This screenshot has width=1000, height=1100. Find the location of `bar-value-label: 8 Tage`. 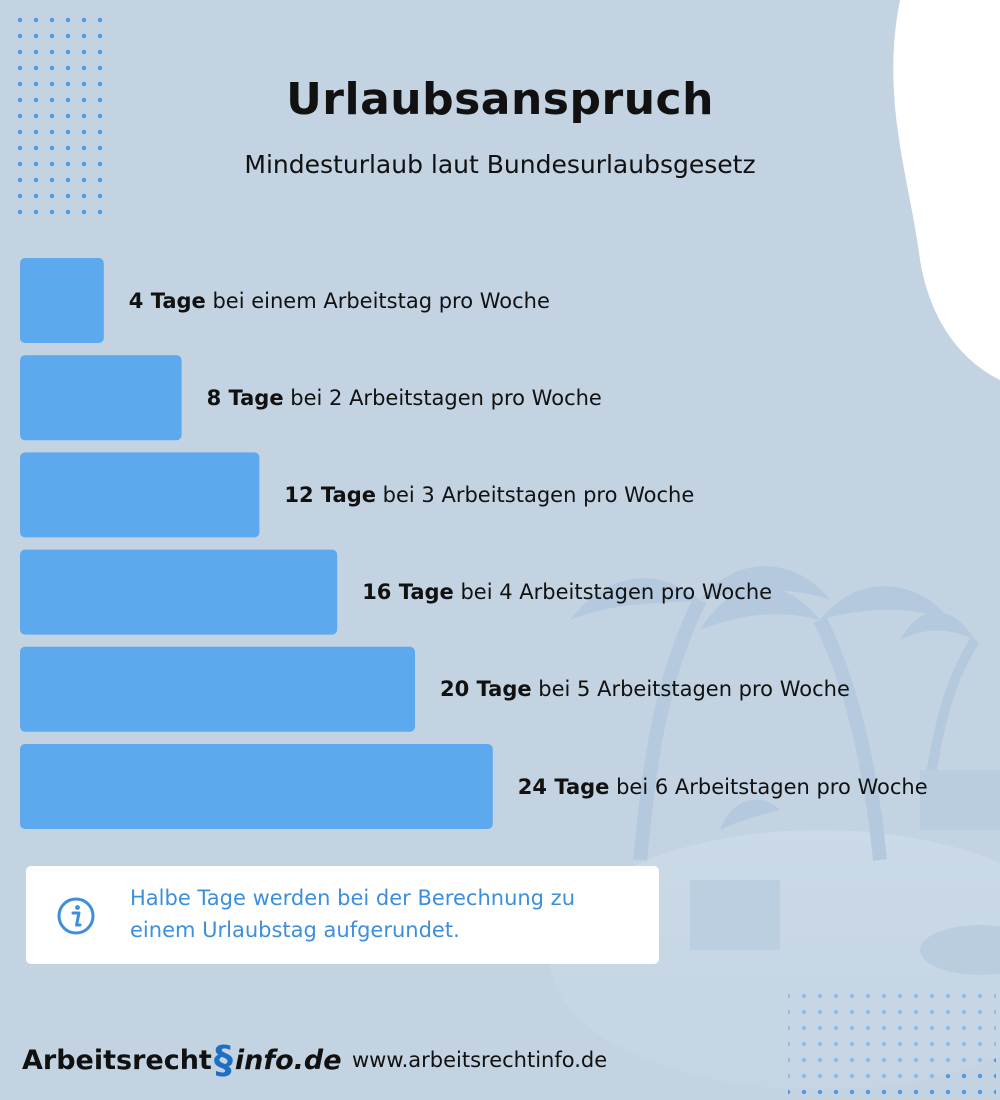

bar-value-label: 8 Tage is located at coordinates (245, 397).